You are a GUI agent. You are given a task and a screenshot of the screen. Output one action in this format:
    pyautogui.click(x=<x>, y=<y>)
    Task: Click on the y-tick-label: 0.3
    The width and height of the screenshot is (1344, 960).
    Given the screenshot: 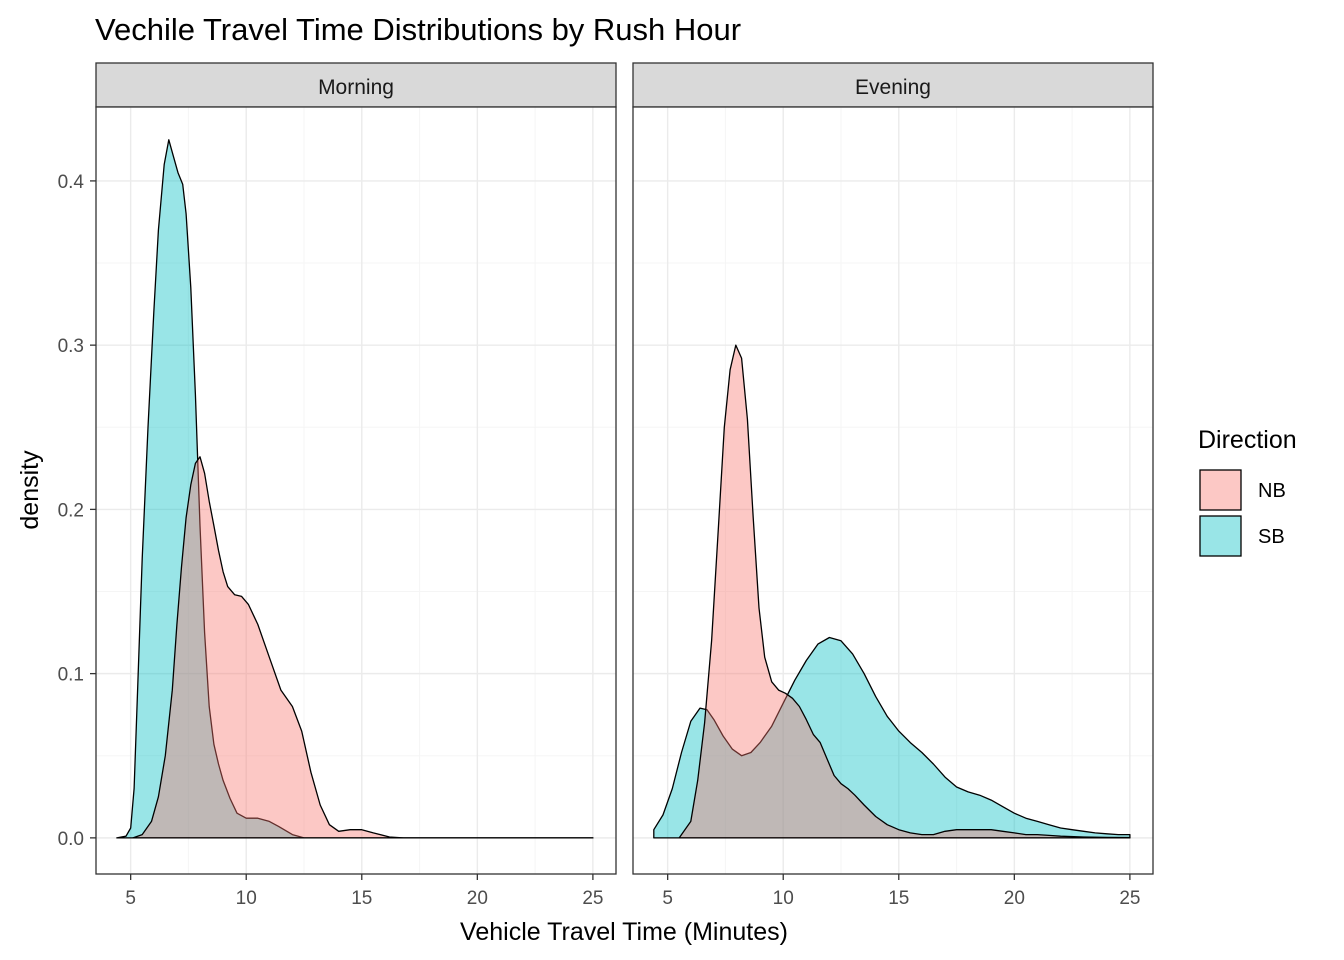 What is the action you would take?
    pyautogui.click(x=71, y=346)
    